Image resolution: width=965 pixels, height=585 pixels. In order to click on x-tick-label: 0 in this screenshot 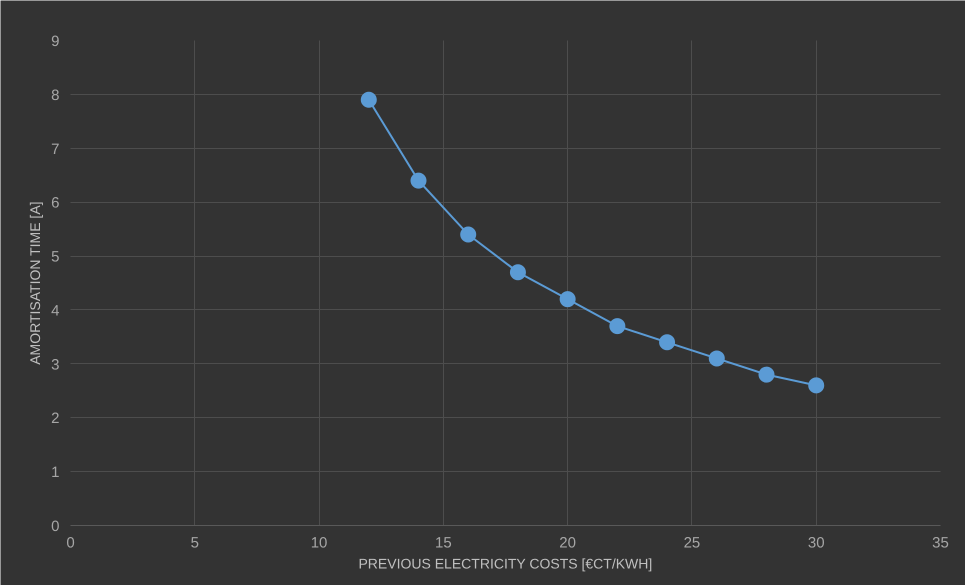, I will do `click(70, 543)`.